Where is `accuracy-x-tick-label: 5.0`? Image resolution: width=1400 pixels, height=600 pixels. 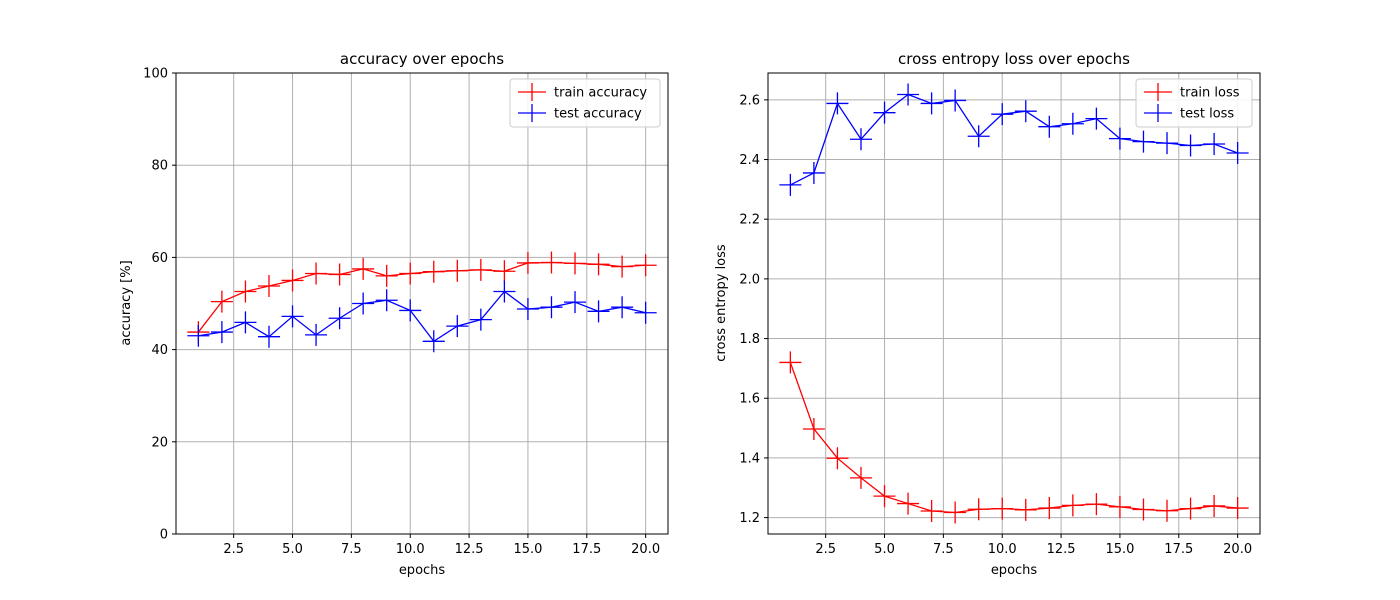
accuracy-x-tick-label: 5.0 is located at coordinates (292, 549).